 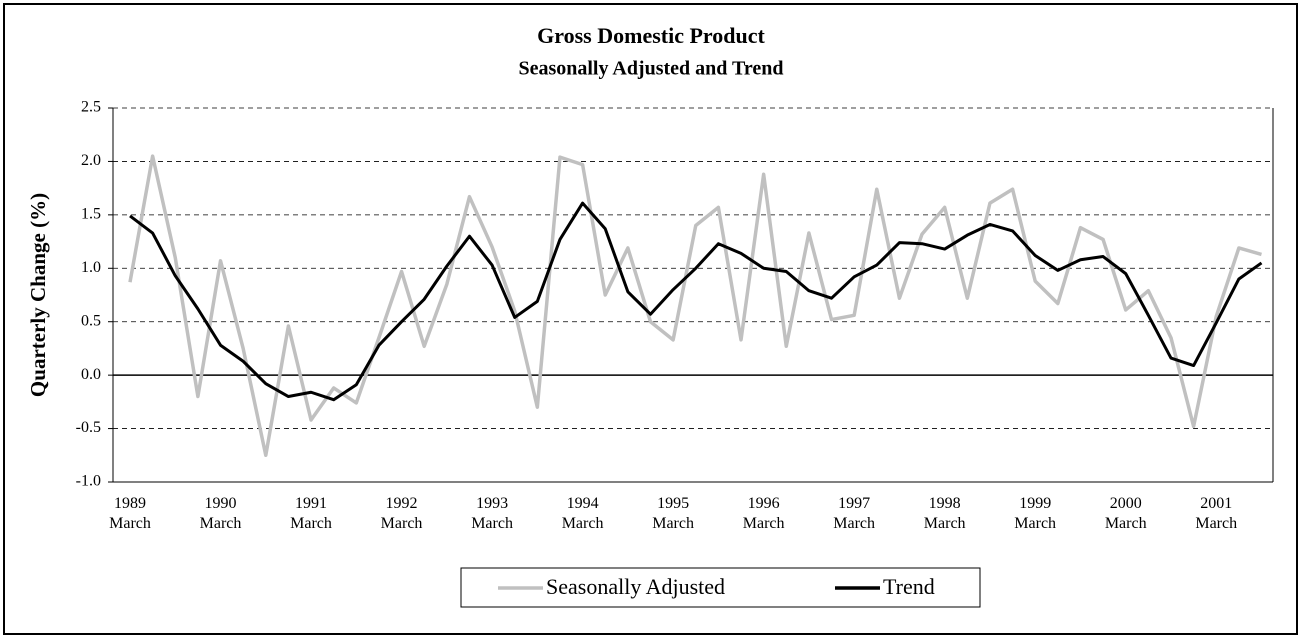 I want to click on y-tick-label: 1.0, so click(x=91, y=267).